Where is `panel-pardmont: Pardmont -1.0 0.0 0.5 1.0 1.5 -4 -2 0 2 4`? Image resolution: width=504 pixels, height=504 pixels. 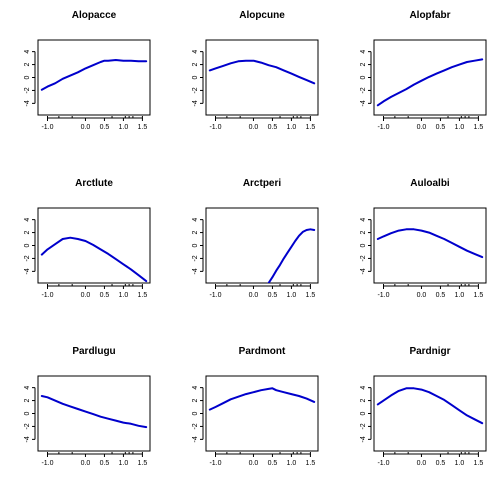 panel-pardmont: Pardmont -1.0 0.0 0.5 1.0 1.5 -4 -2 0 2 4 is located at coordinates (255, 406).